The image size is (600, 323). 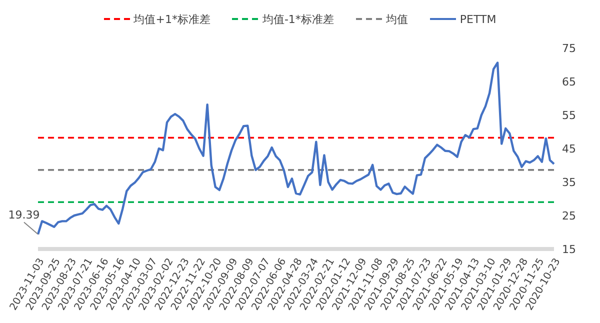 I want to click on y-tick-label: 75, so click(x=569, y=48).